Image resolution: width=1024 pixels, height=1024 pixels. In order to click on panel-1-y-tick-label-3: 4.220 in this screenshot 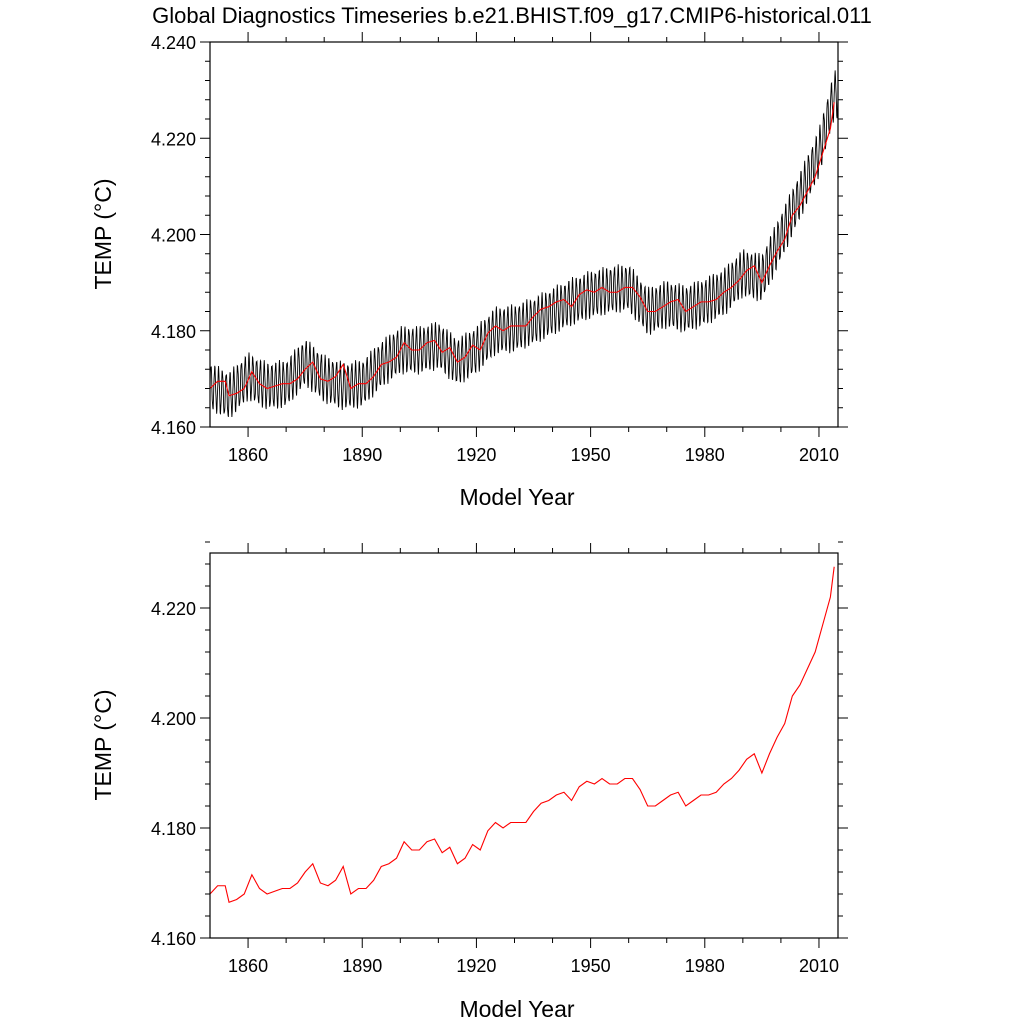, I will do `click(173, 139)`.